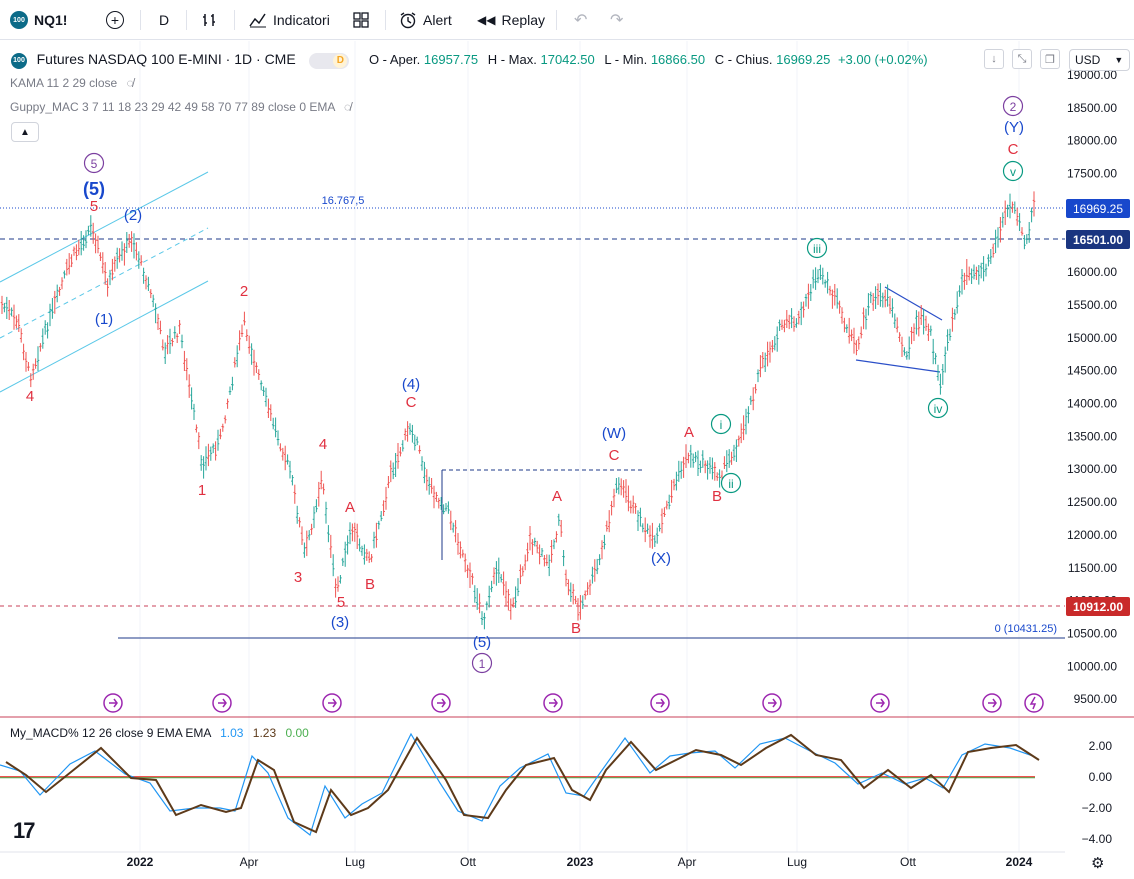 Image resolution: width=1134 pixels, height=879 pixels. I want to click on wave-label: (4), so click(411, 384).